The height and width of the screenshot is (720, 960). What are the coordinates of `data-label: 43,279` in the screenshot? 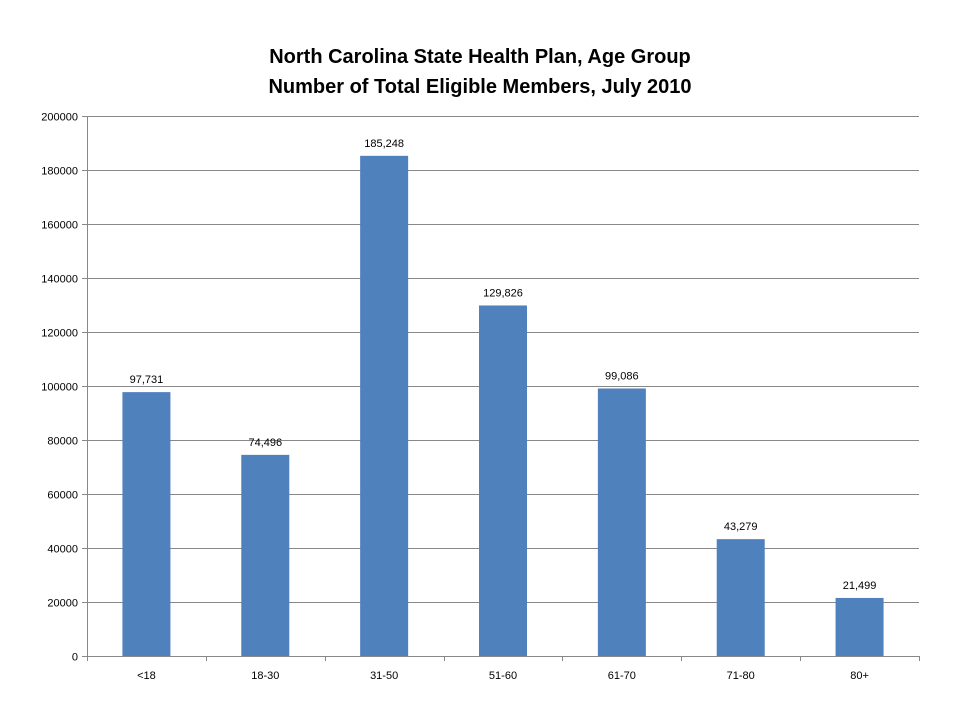 It's located at (741, 527).